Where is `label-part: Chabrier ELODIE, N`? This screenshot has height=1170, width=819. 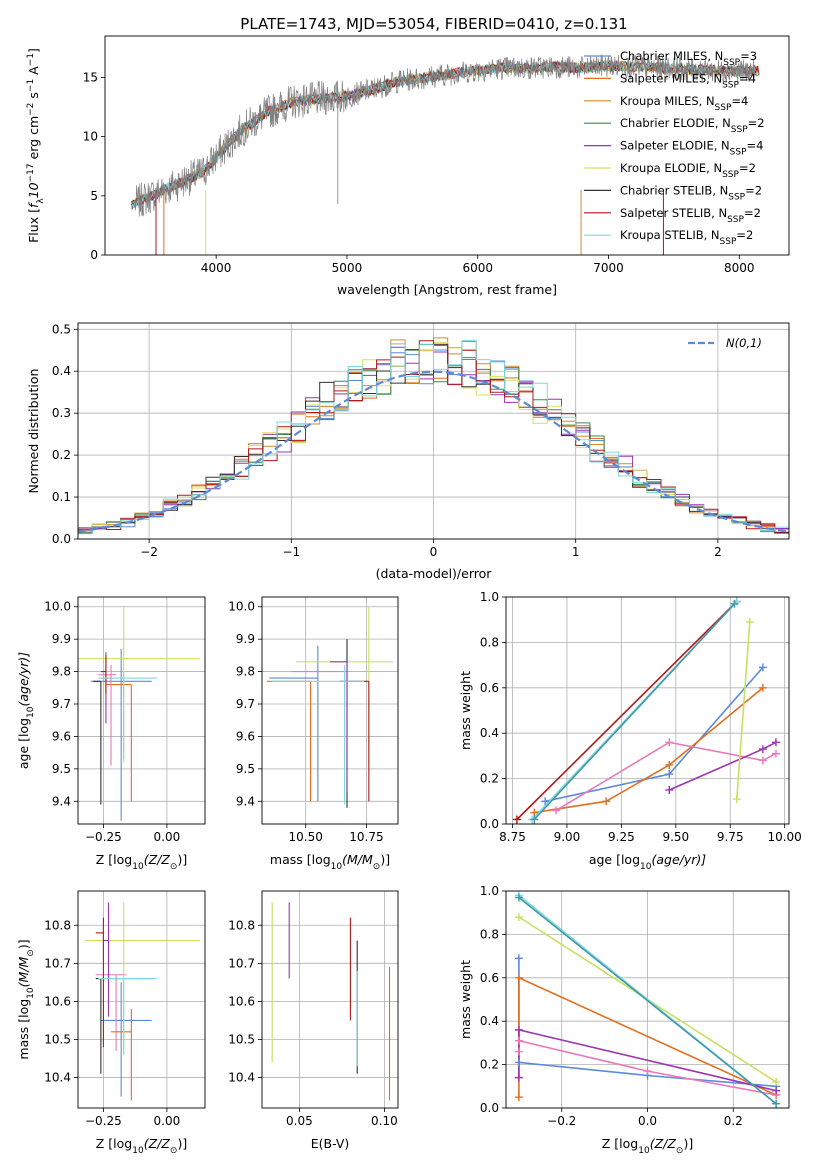
label-part: Chabrier ELODIE, N is located at coordinates (675, 123).